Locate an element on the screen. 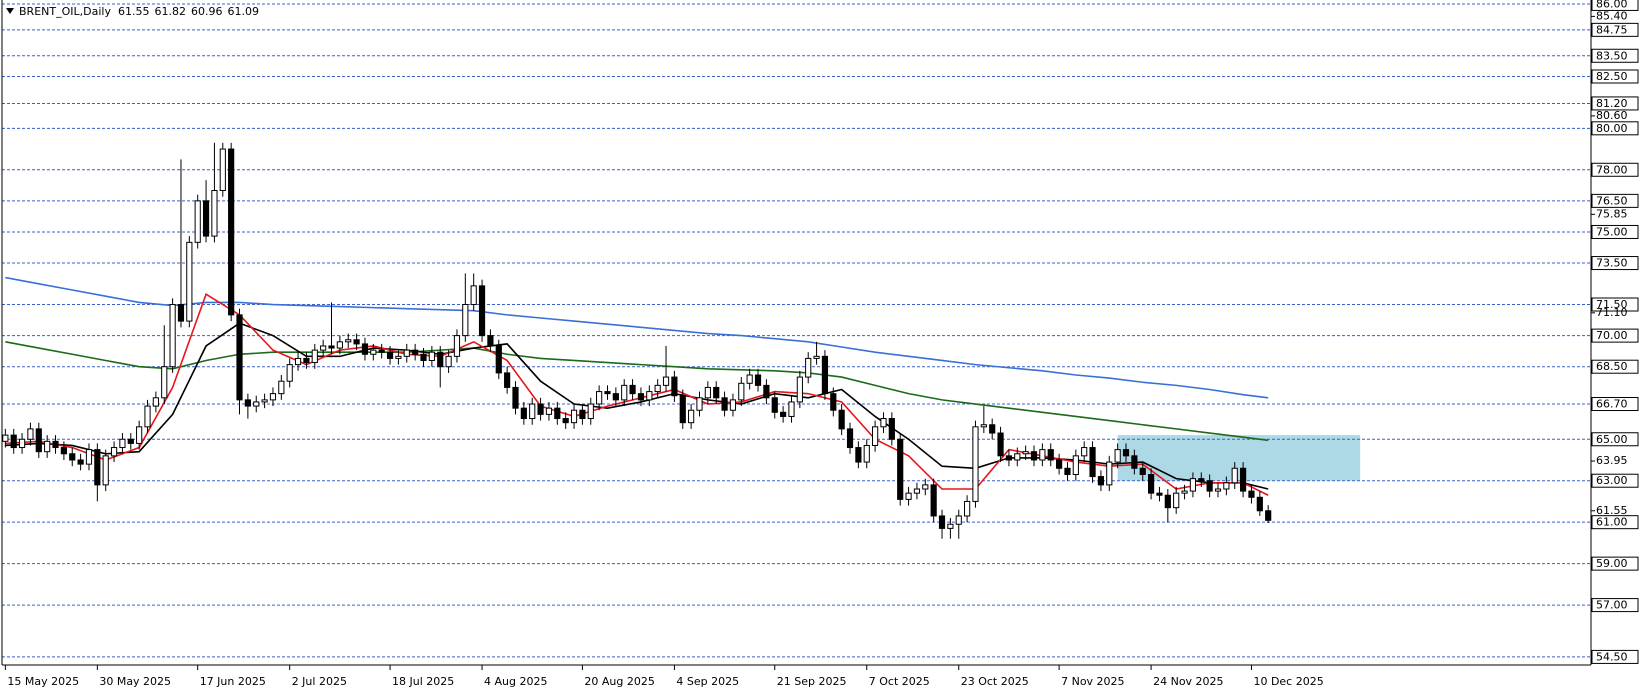 The width and height of the screenshot is (1641, 696). level-label: 73.50 is located at coordinates (1612, 263).